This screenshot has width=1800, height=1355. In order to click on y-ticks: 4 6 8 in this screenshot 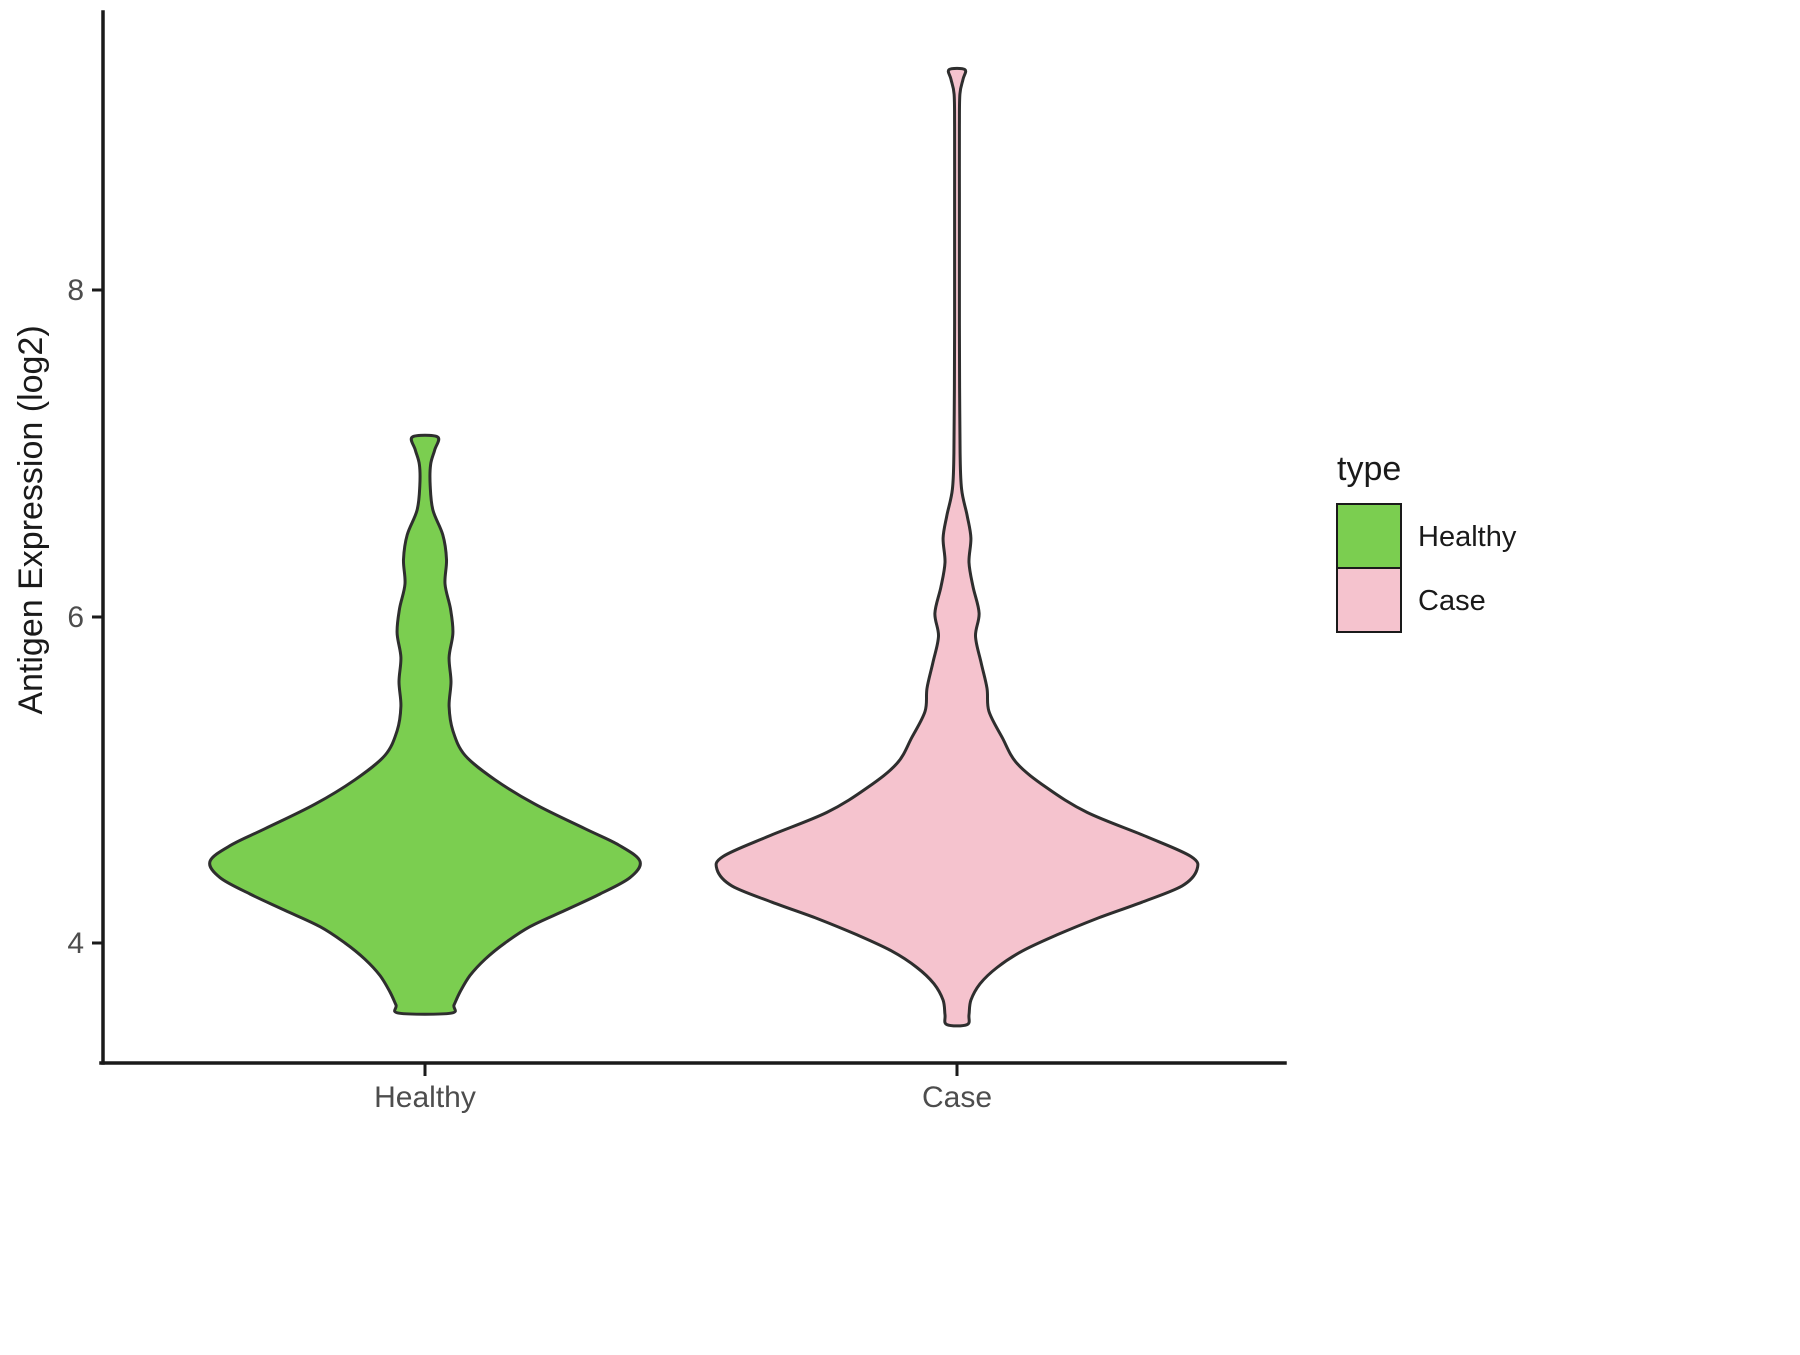, I will do `click(85, 617)`.